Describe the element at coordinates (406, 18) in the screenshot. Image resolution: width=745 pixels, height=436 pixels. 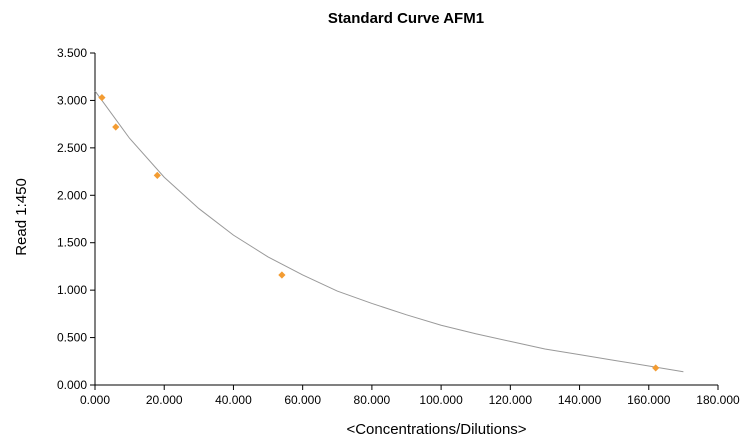
I see `chart-title: Standard Curve AFM1` at that location.